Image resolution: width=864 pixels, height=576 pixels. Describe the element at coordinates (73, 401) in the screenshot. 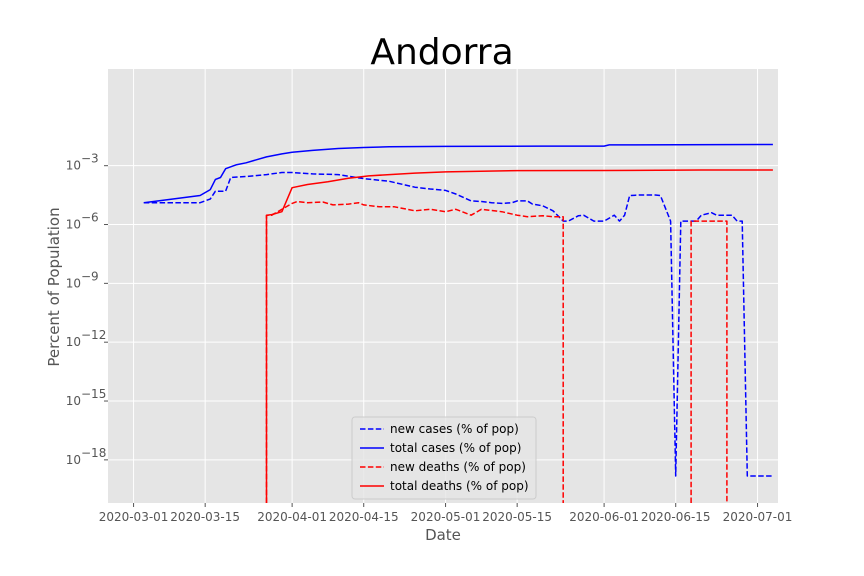

I see `y-tick-label-4: 10` at that location.